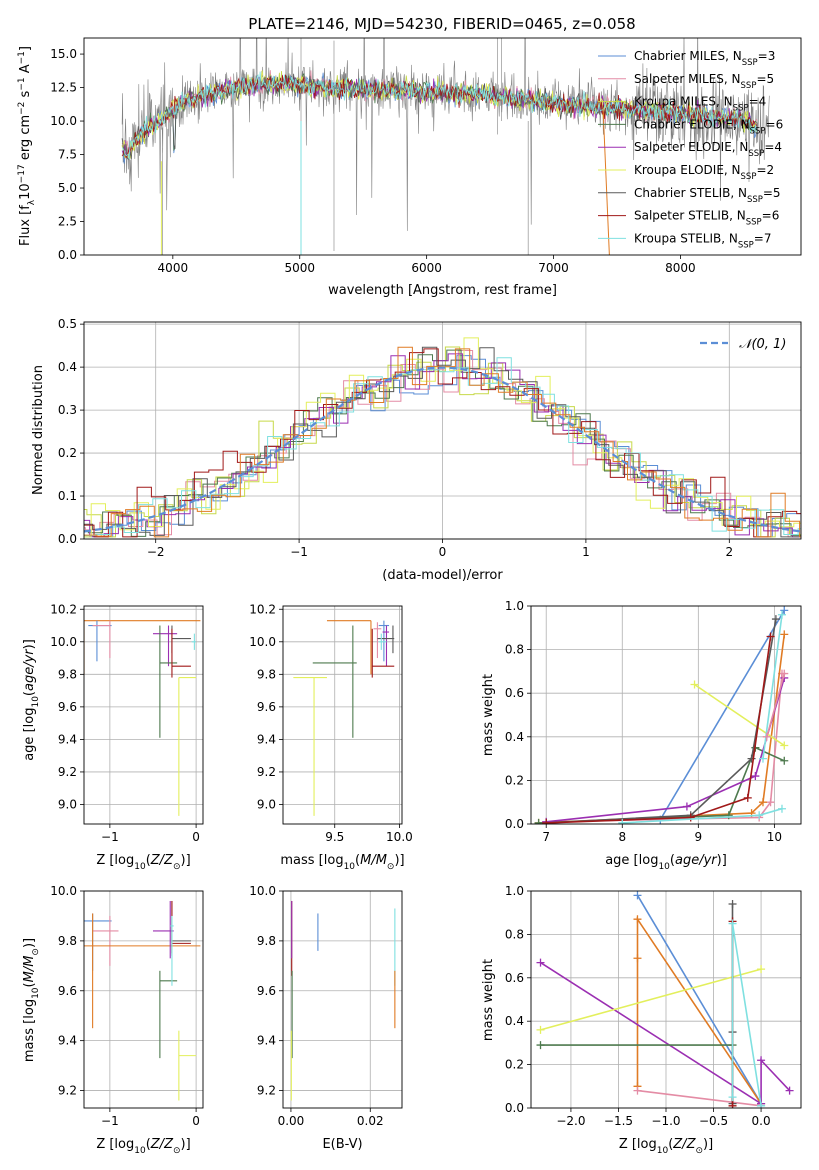 This screenshot has height=1170, width=819. Describe the element at coordinates (181, 639) in the screenshot. I see `z_age-errorbar-chabrier-stelib` at that location.